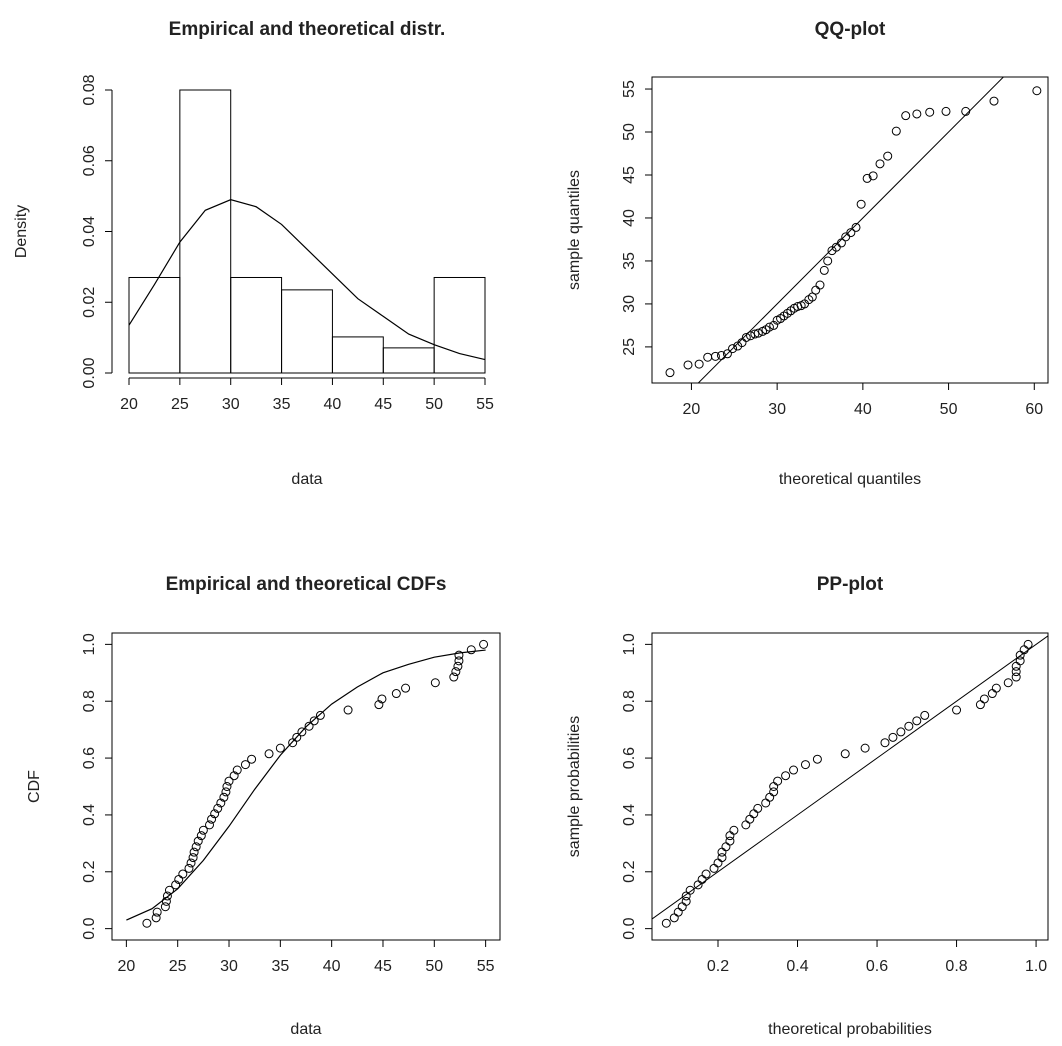 This screenshot has width=1062, height=1046. What do you see at coordinates (21, 231) in the screenshot?
I see `y-axis-label: Density` at bounding box center [21, 231].